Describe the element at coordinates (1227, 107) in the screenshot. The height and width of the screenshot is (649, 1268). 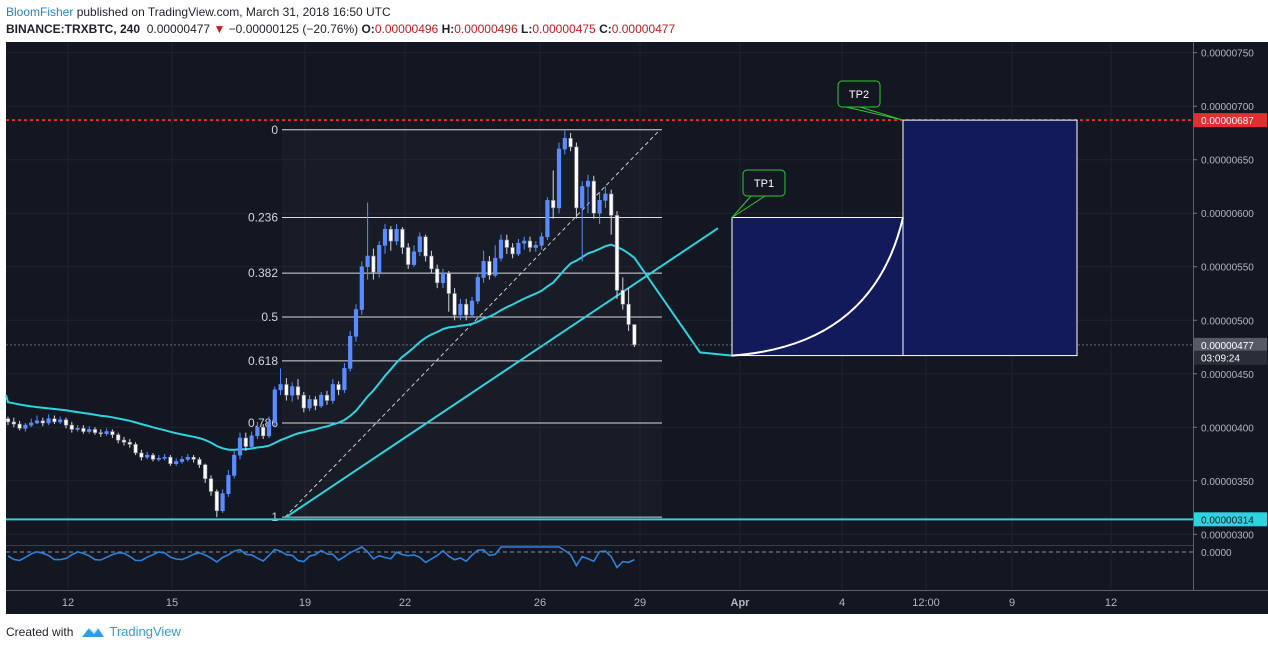
I see `price-tick-label: 0.00000700` at that location.